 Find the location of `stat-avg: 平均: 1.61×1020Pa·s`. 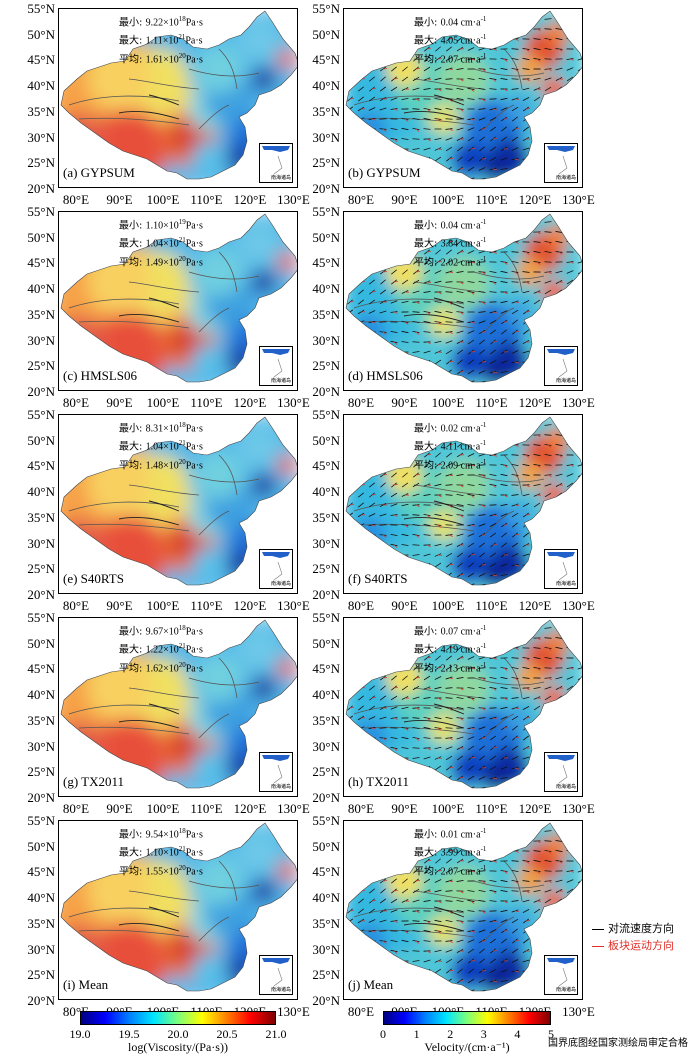

stat-avg: 平均: 1.61×1020Pa·s is located at coordinates (161, 58).